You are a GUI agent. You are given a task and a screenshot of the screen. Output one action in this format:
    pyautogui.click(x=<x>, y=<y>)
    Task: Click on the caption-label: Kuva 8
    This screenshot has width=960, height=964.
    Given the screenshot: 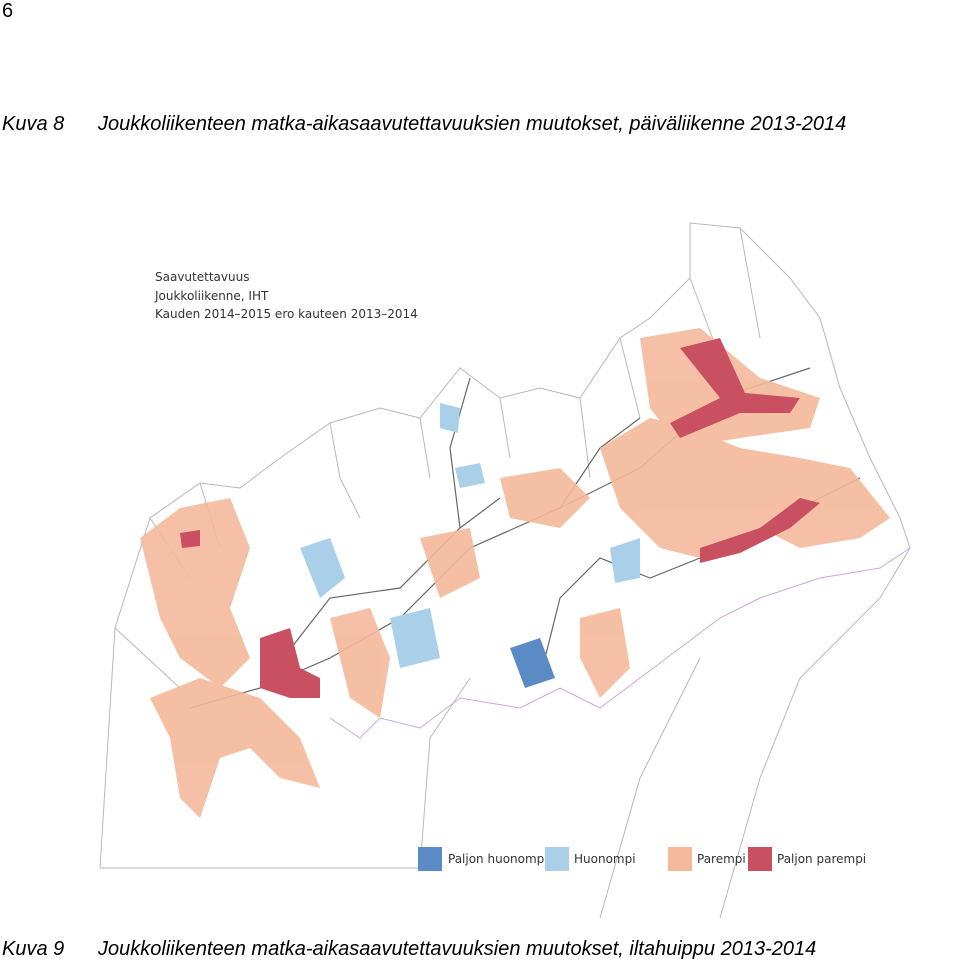 What is the action you would take?
    pyautogui.click(x=33, y=124)
    